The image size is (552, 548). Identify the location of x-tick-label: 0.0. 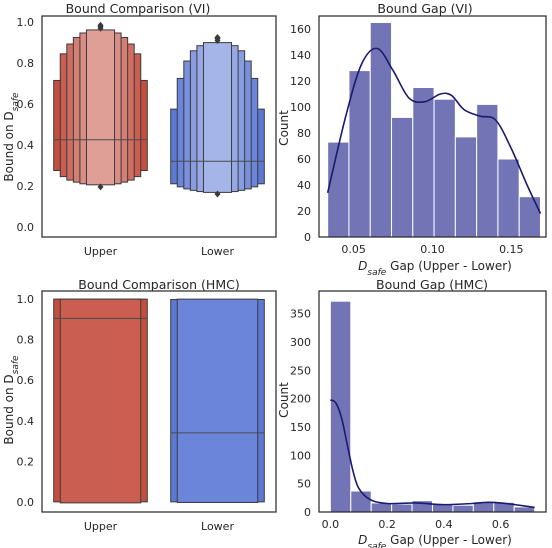
(331, 524).